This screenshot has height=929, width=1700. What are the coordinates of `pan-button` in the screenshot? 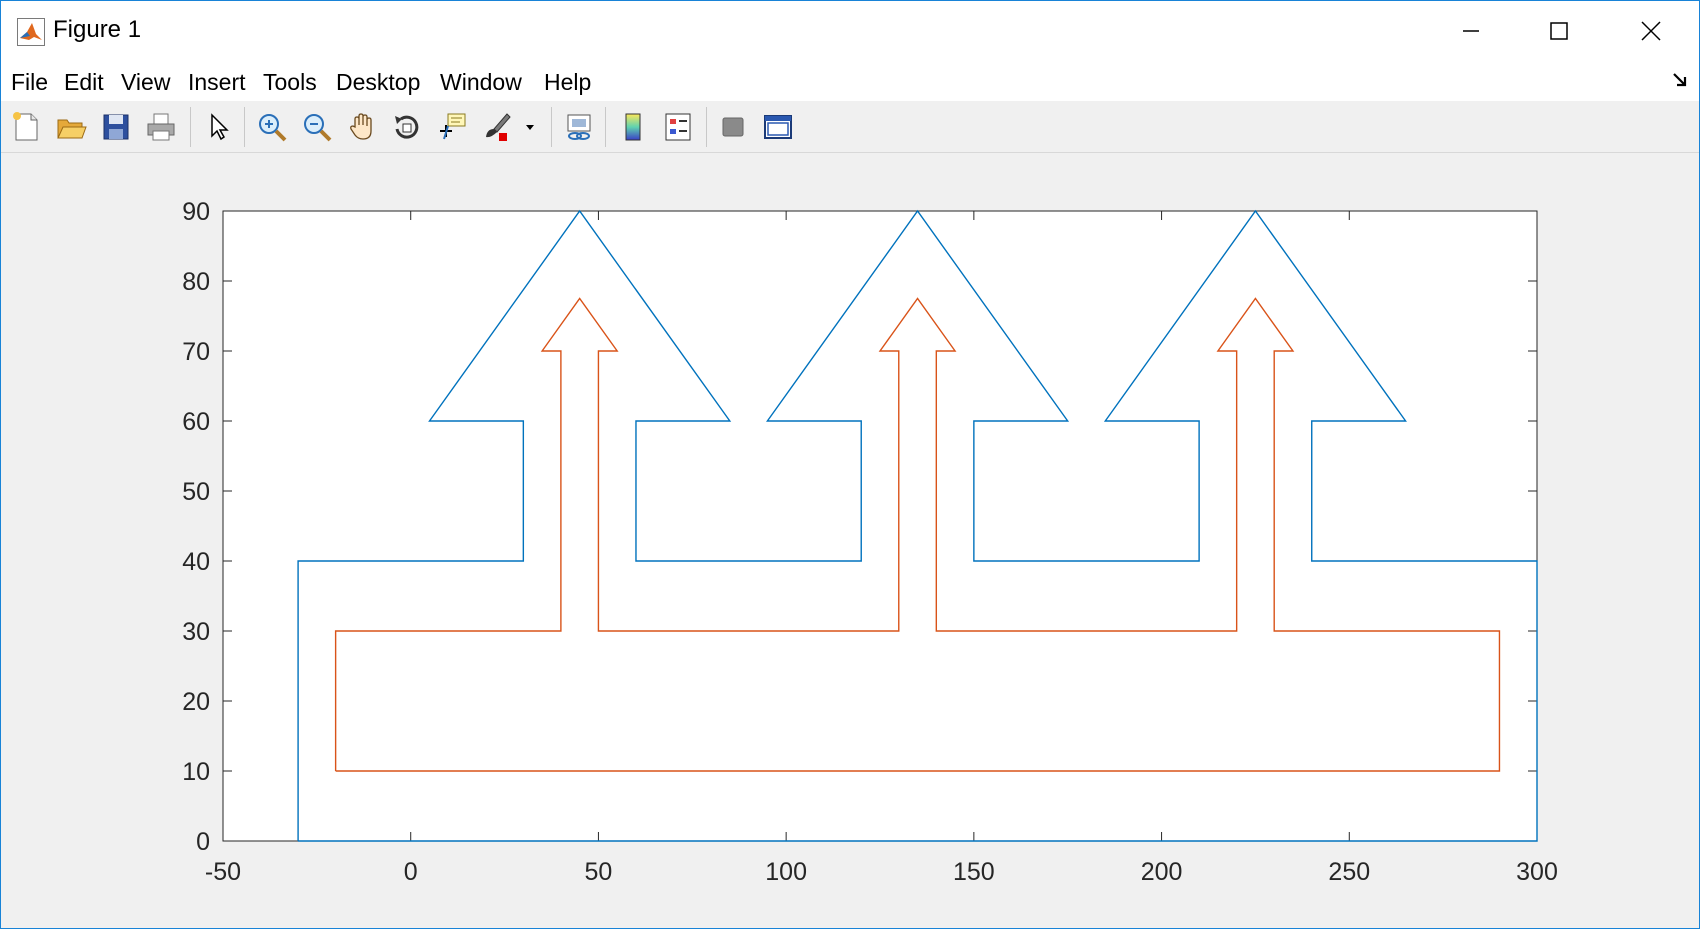 It's located at (362, 127).